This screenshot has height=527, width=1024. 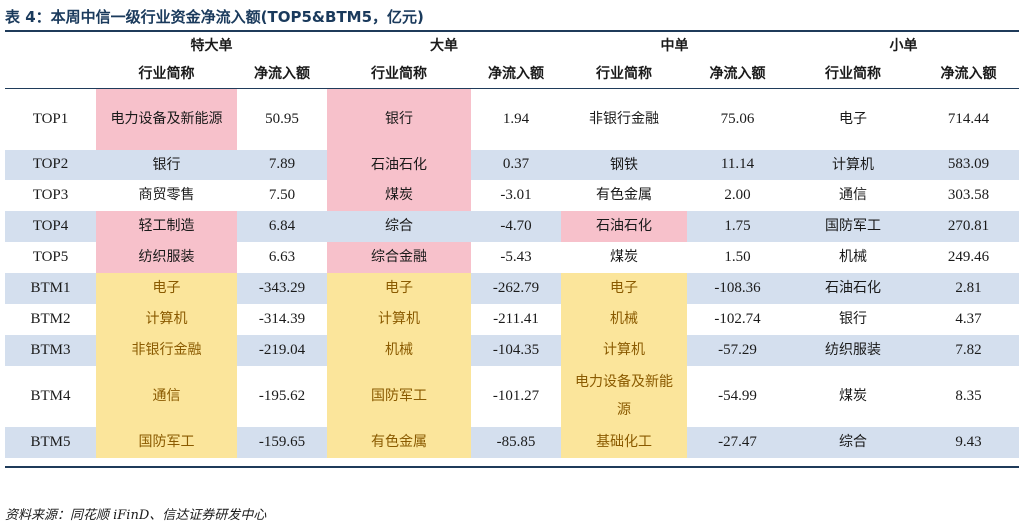 What do you see at coordinates (968, 194) in the screenshot?
I see `netflow-cell-small: 303.58` at bounding box center [968, 194].